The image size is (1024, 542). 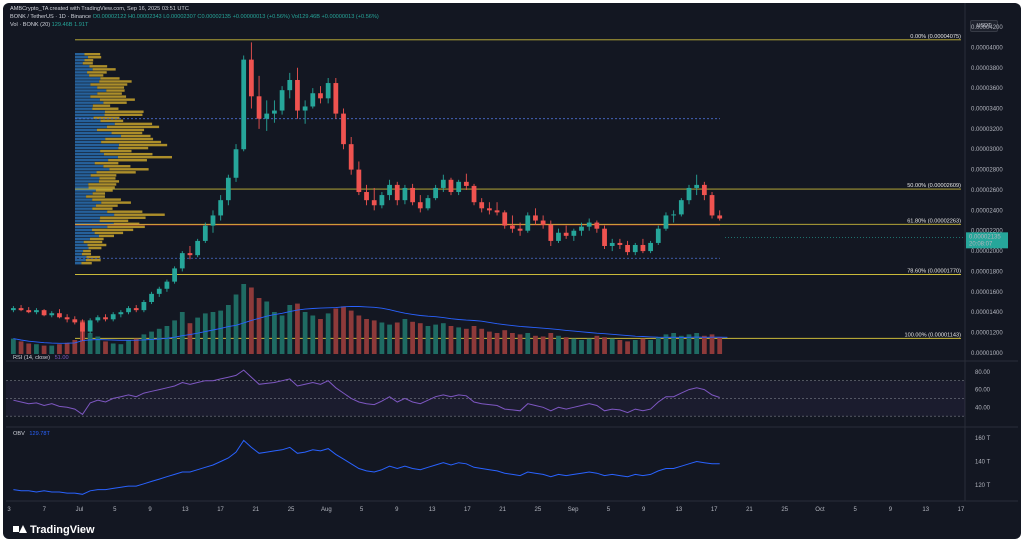 What do you see at coordinates (987, 313) in the screenshot?
I see `price-axis-tick: 0.00001400` at bounding box center [987, 313].